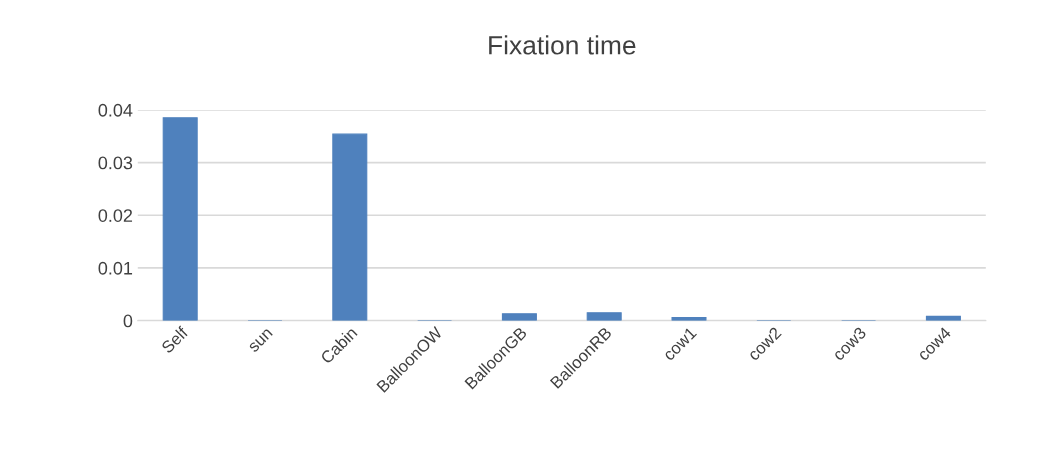 The height and width of the screenshot is (458, 1060). I want to click on y-tick-label: 0.03, so click(115, 163).